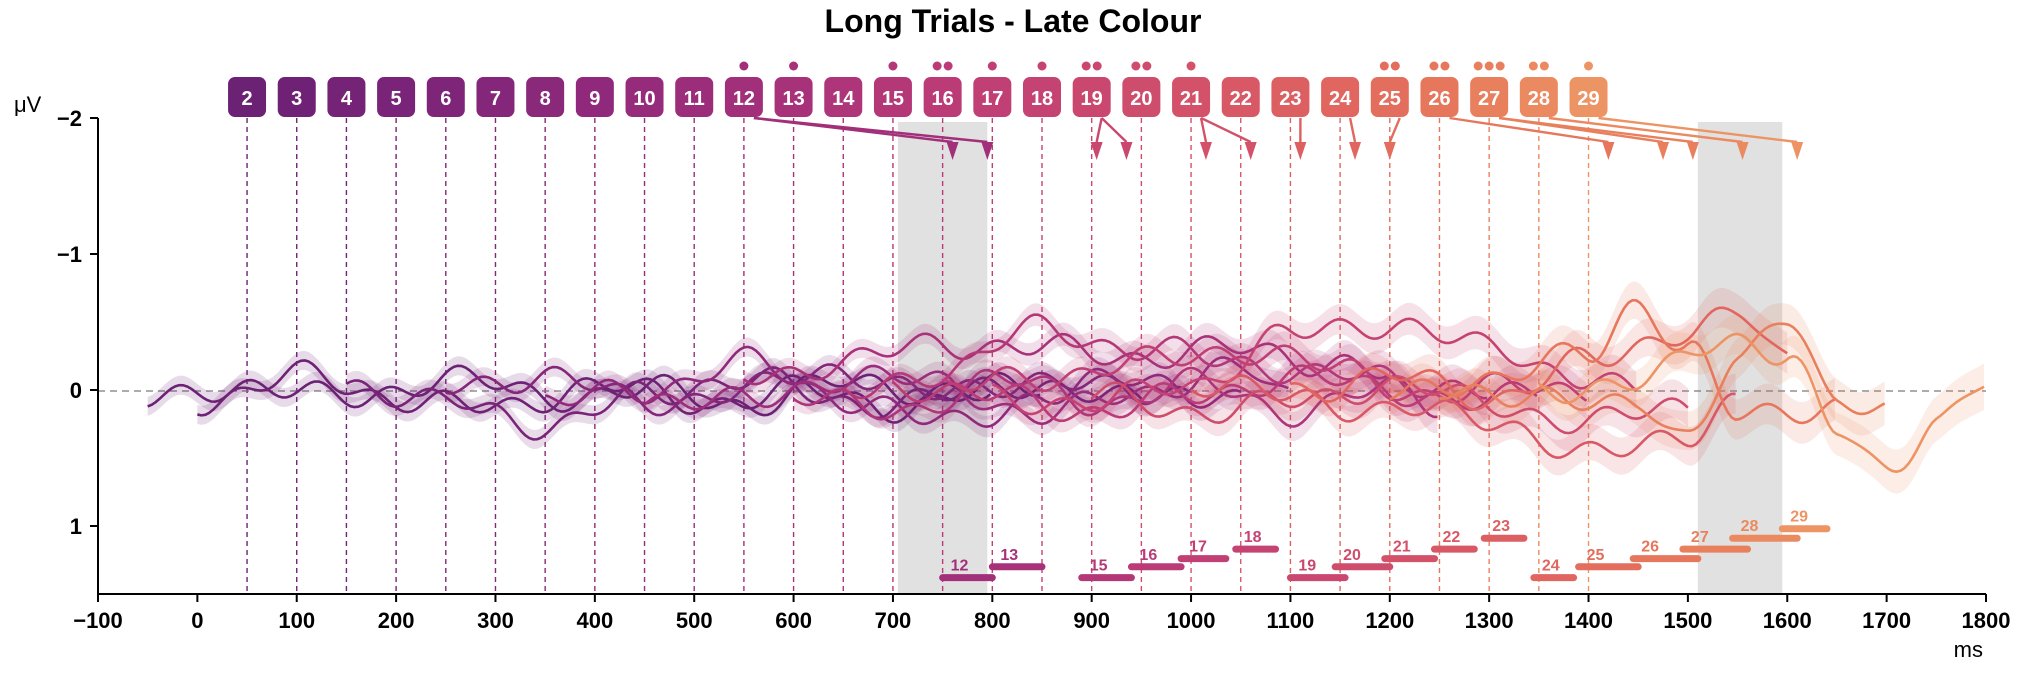  Describe the element at coordinates (992, 99) in the screenshot. I see `onset-badge-label: 17` at that location.